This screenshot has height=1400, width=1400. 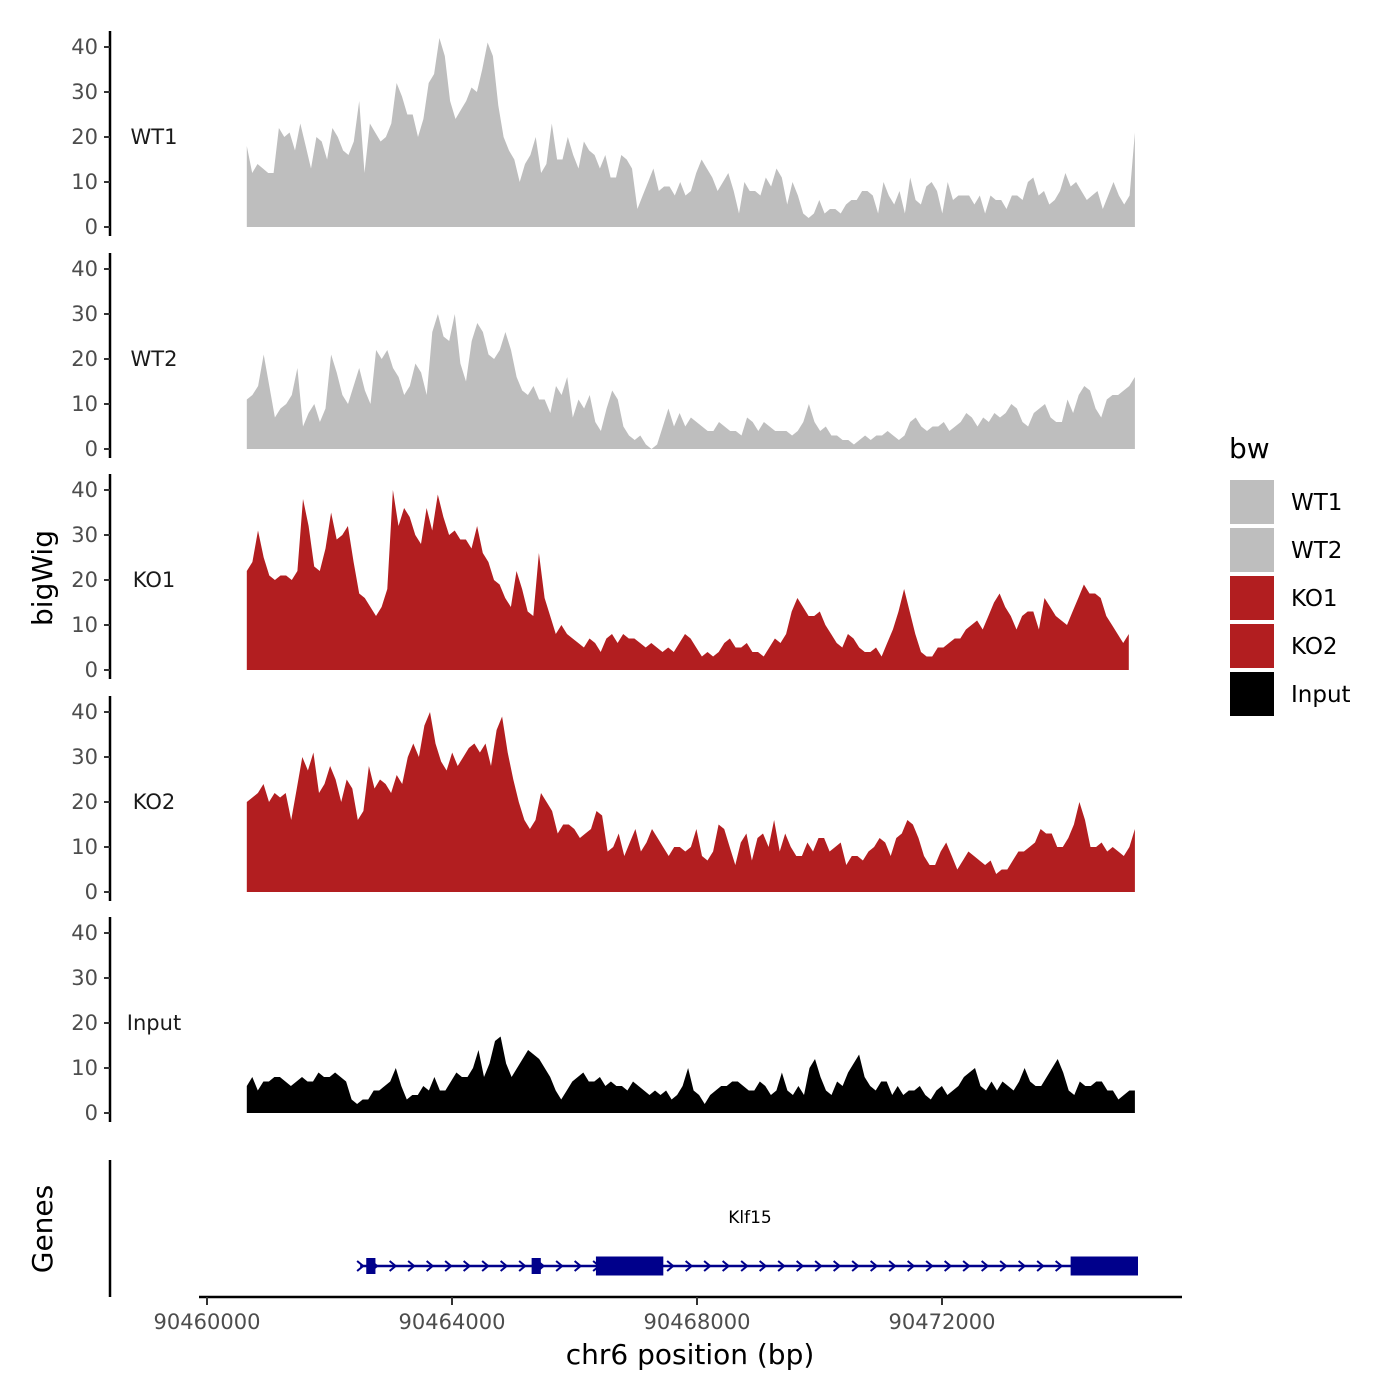 I want to click on panel-wt2: 0 10 20 30 40 WT2, so click(x=603, y=357).